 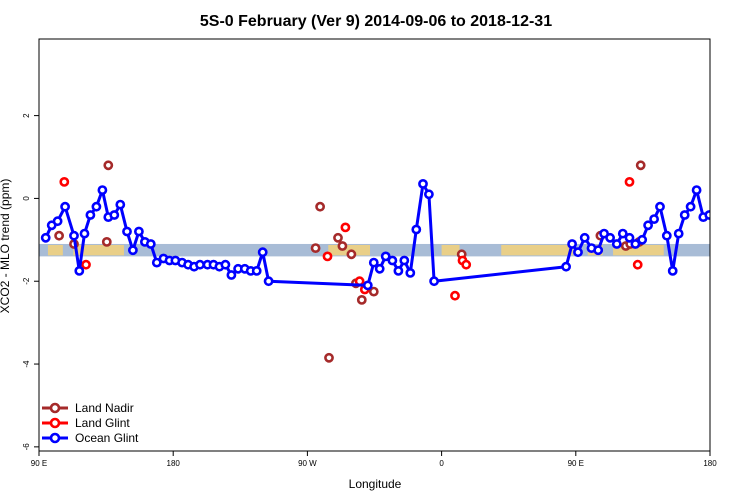 I want to click on x-tick-label: 0, so click(x=441, y=463).